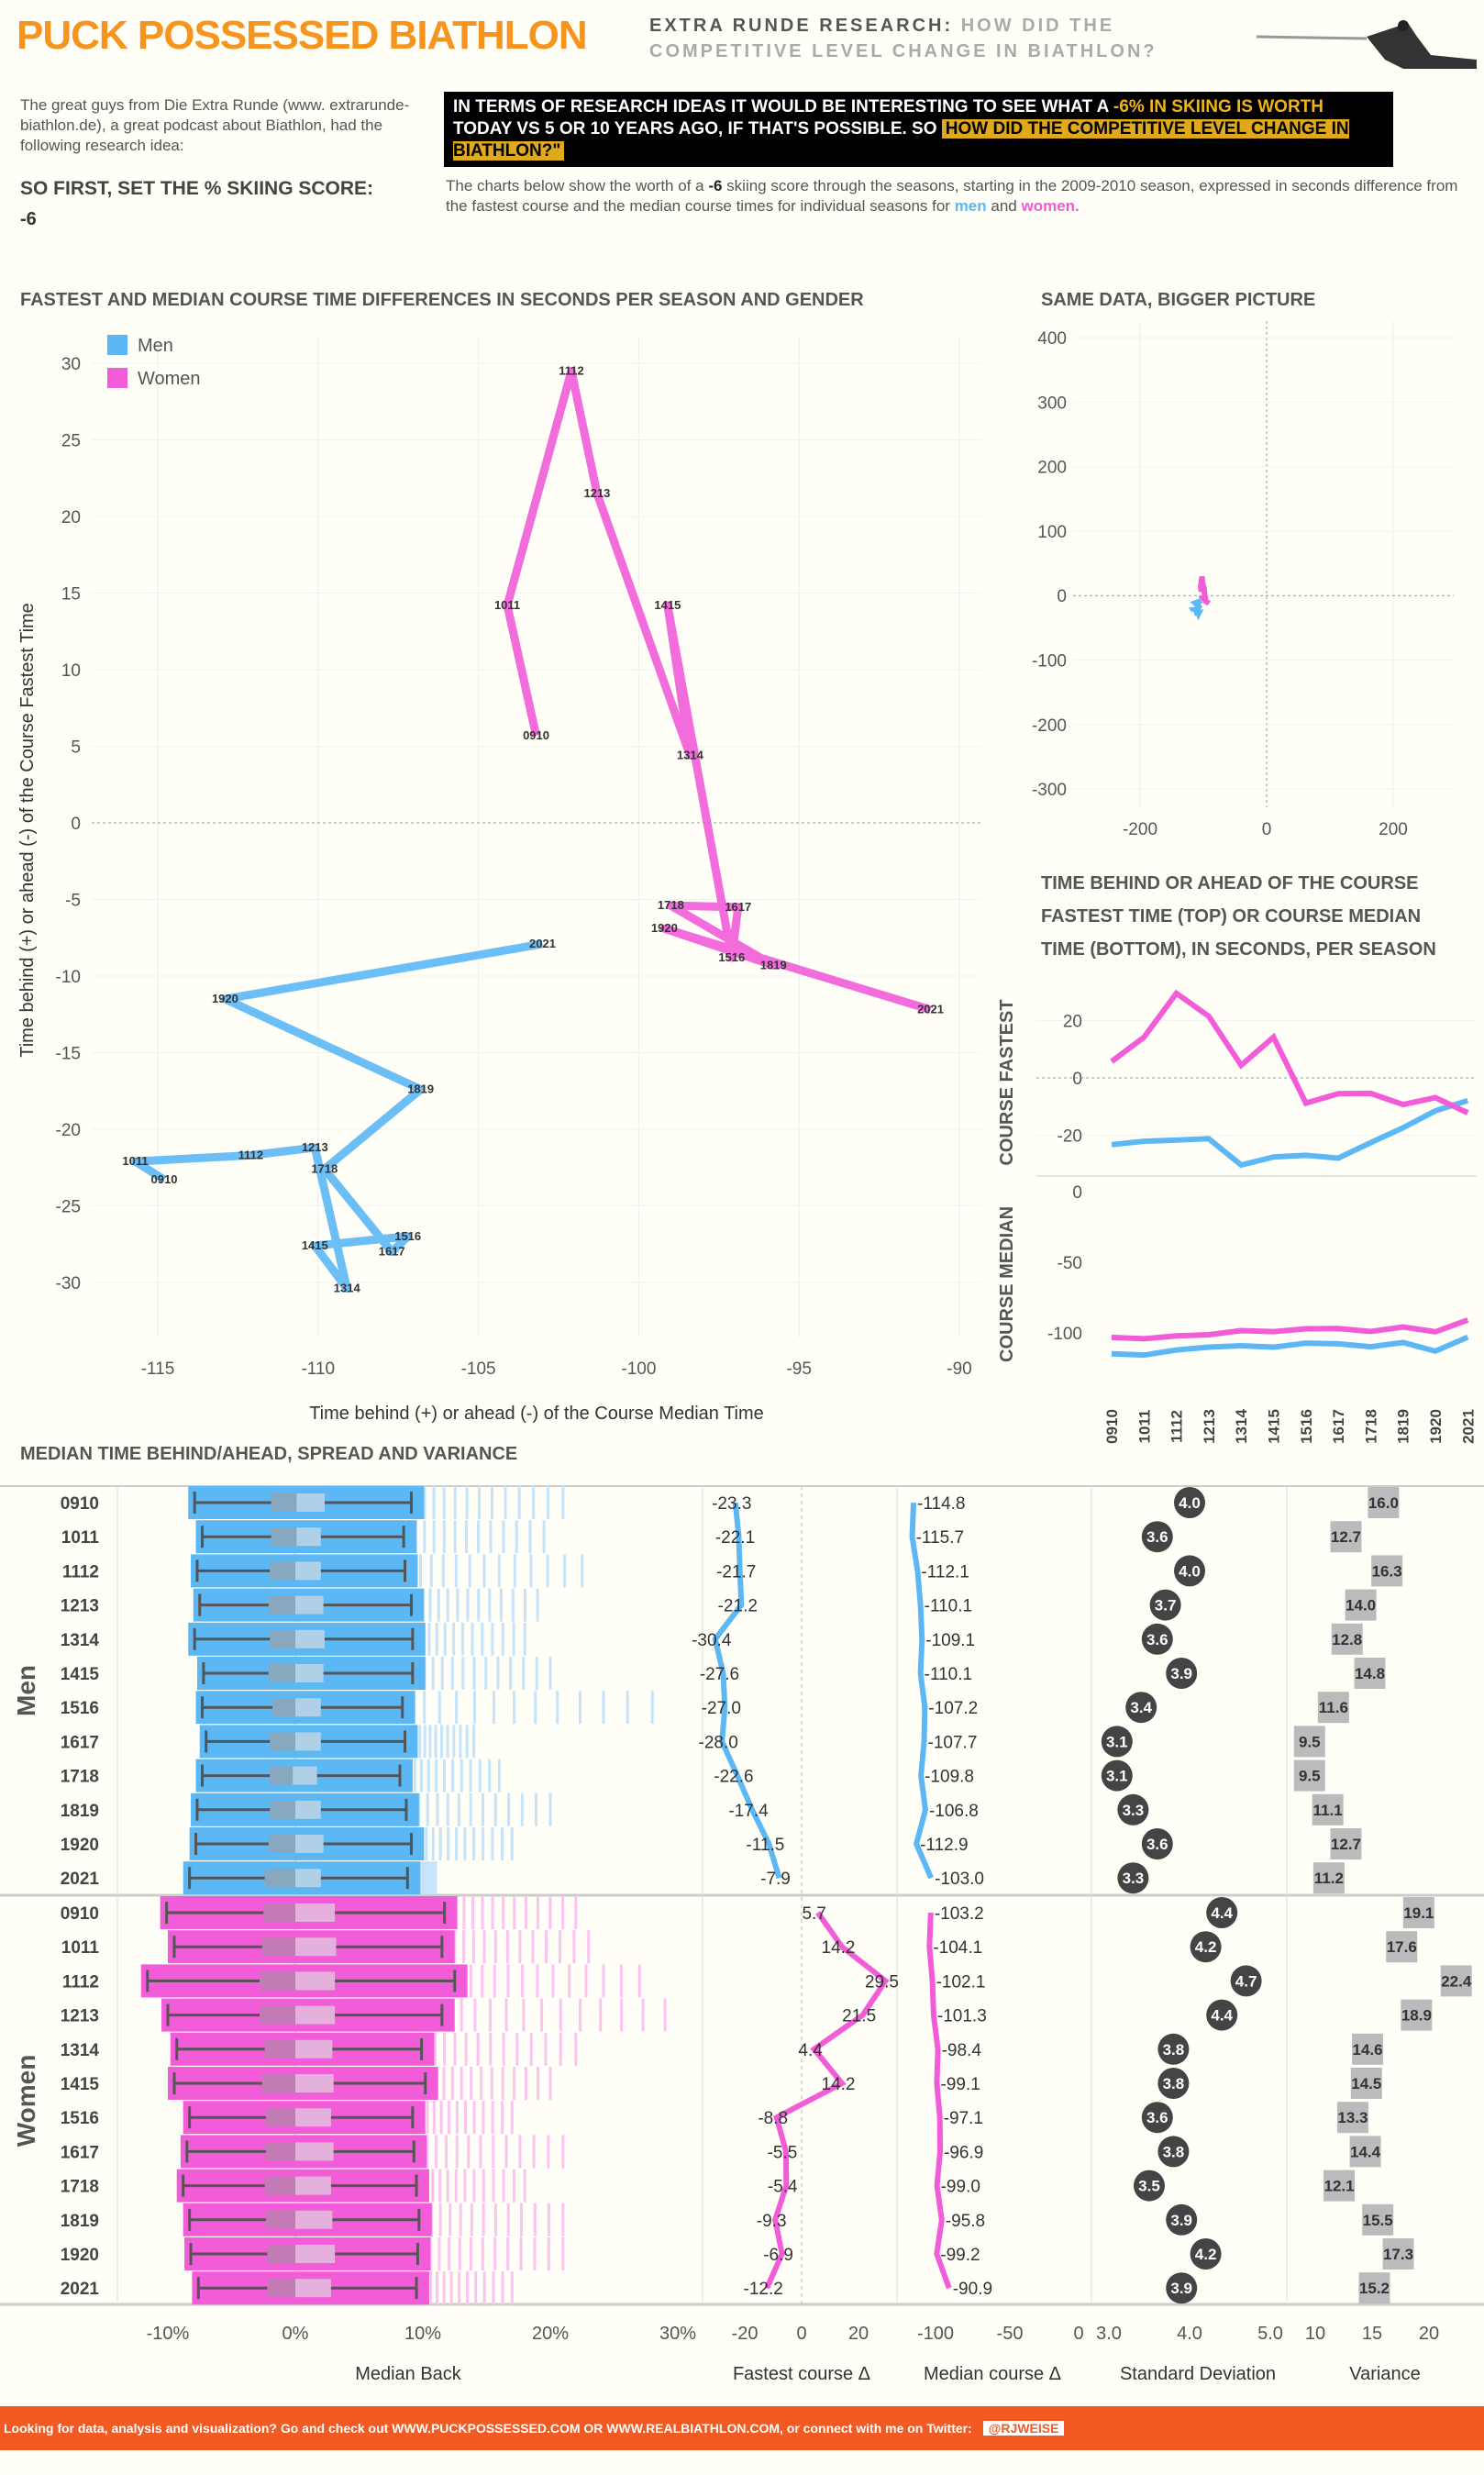 The height and width of the screenshot is (2475, 1484). Describe the element at coordinates (953, 1708) in the screenshot. I see `median-delta-value: -107.2` at that location.